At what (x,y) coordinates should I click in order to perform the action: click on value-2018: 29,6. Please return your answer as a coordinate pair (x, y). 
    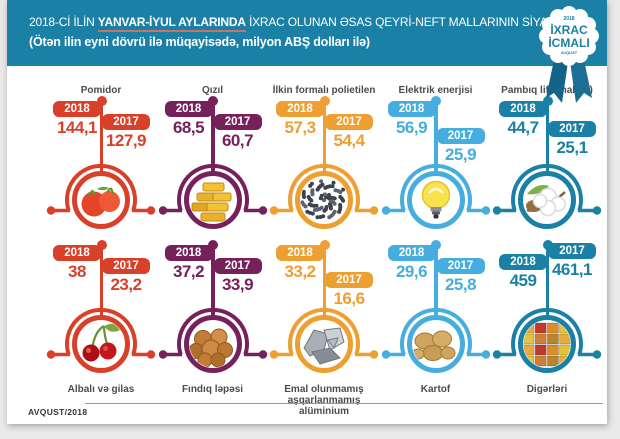
    Looking at the image, I should click on (411, 271).